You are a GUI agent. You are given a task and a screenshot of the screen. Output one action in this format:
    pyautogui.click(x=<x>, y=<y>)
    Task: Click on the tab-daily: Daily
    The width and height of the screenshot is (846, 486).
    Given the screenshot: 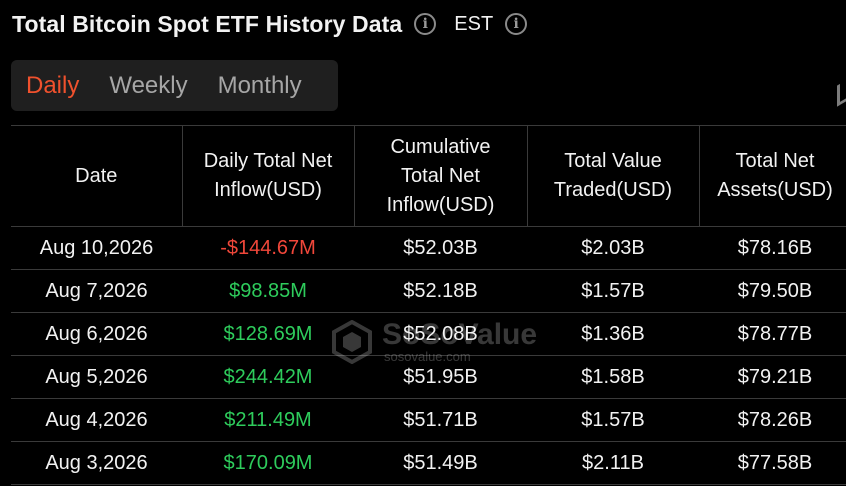 What is the action you would take?
    pyautogui.click(x=53, y=85)
    